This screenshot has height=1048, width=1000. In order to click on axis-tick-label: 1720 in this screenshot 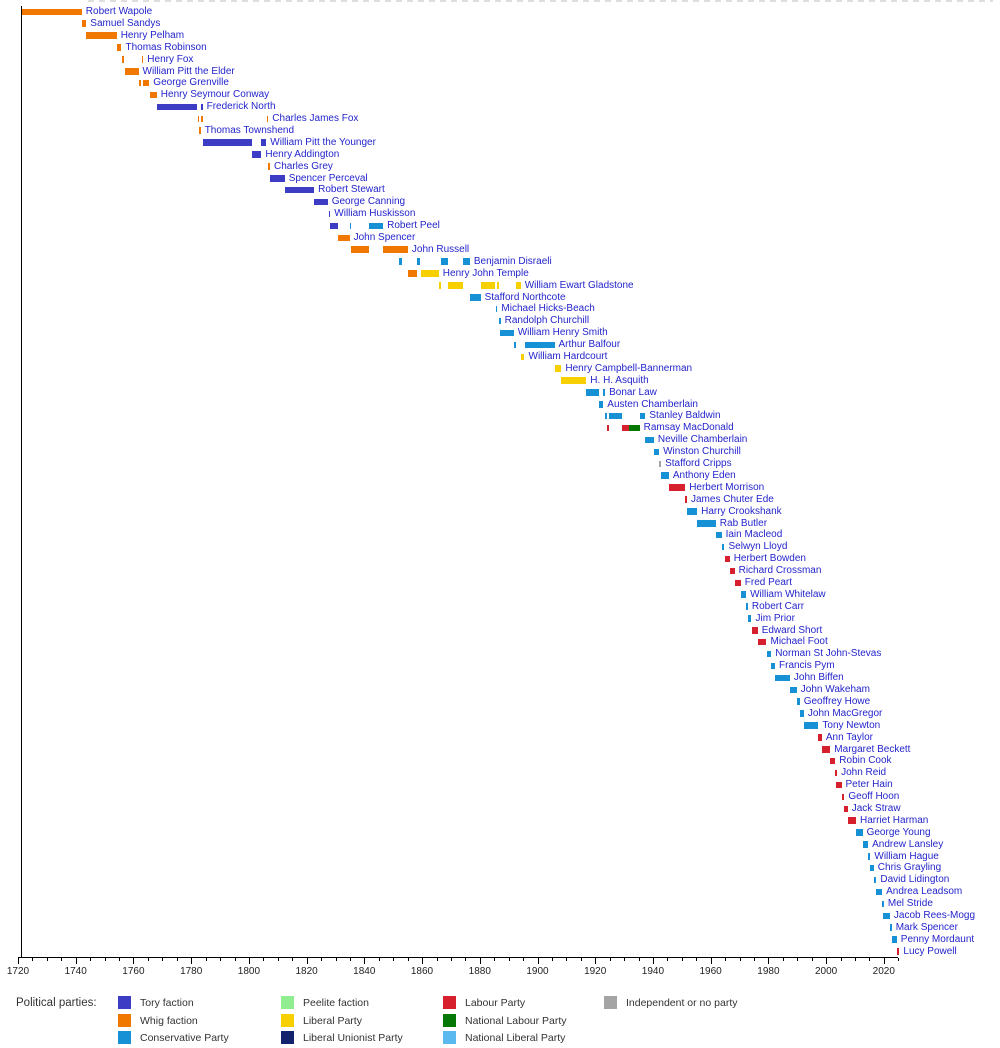, I will do `click(18, 971)`.